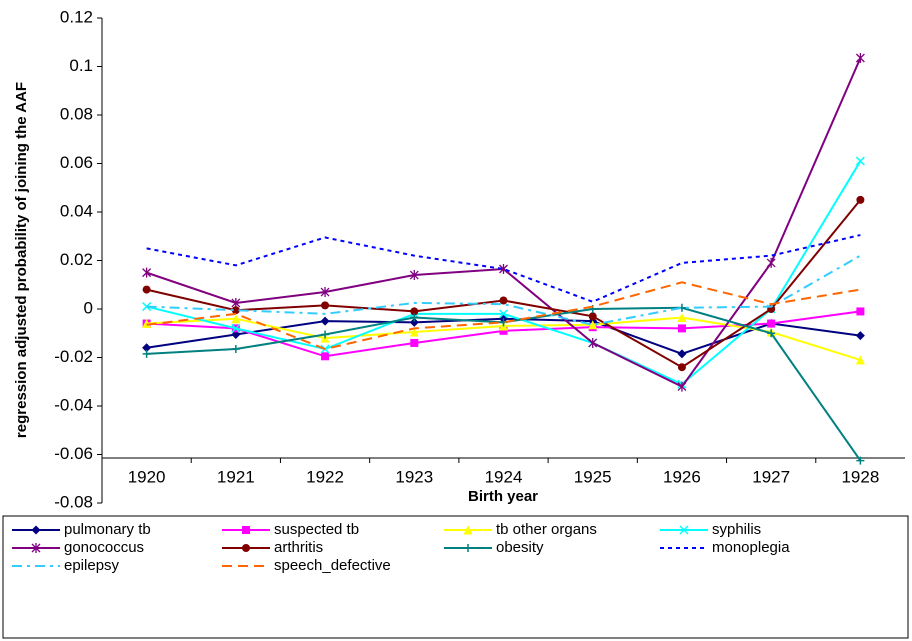 The width and height of the screenshot is (912, 641). Describe the element at coordinates (736, 529) in the screenshot. I see `legend-label: syphilis` at that location.